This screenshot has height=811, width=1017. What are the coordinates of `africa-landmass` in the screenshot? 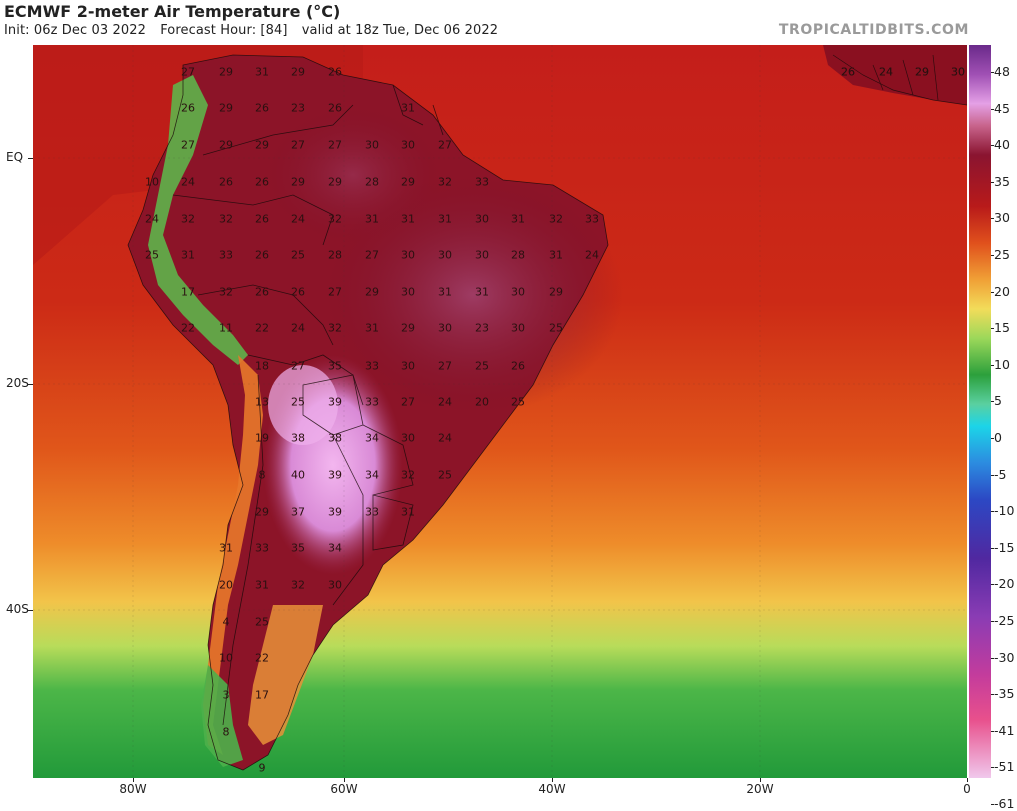 It's located at (895, 75).